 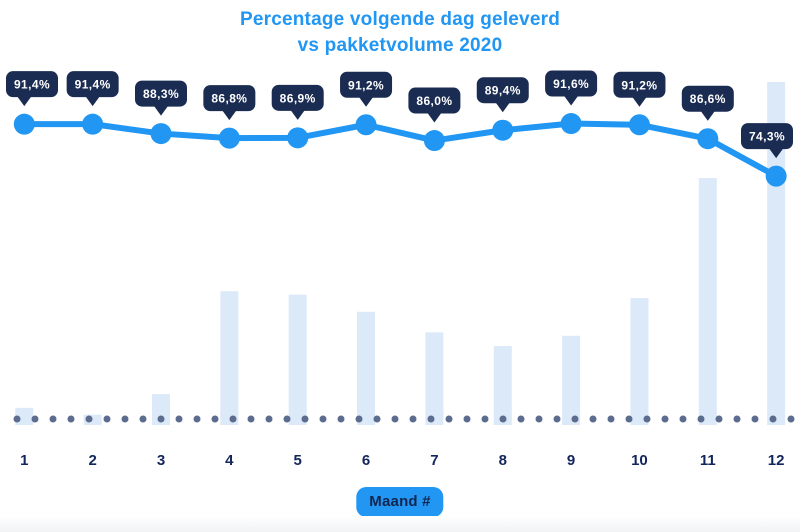 I want to click on tooltip-value: 91,6%, so click(x=571, y=84).